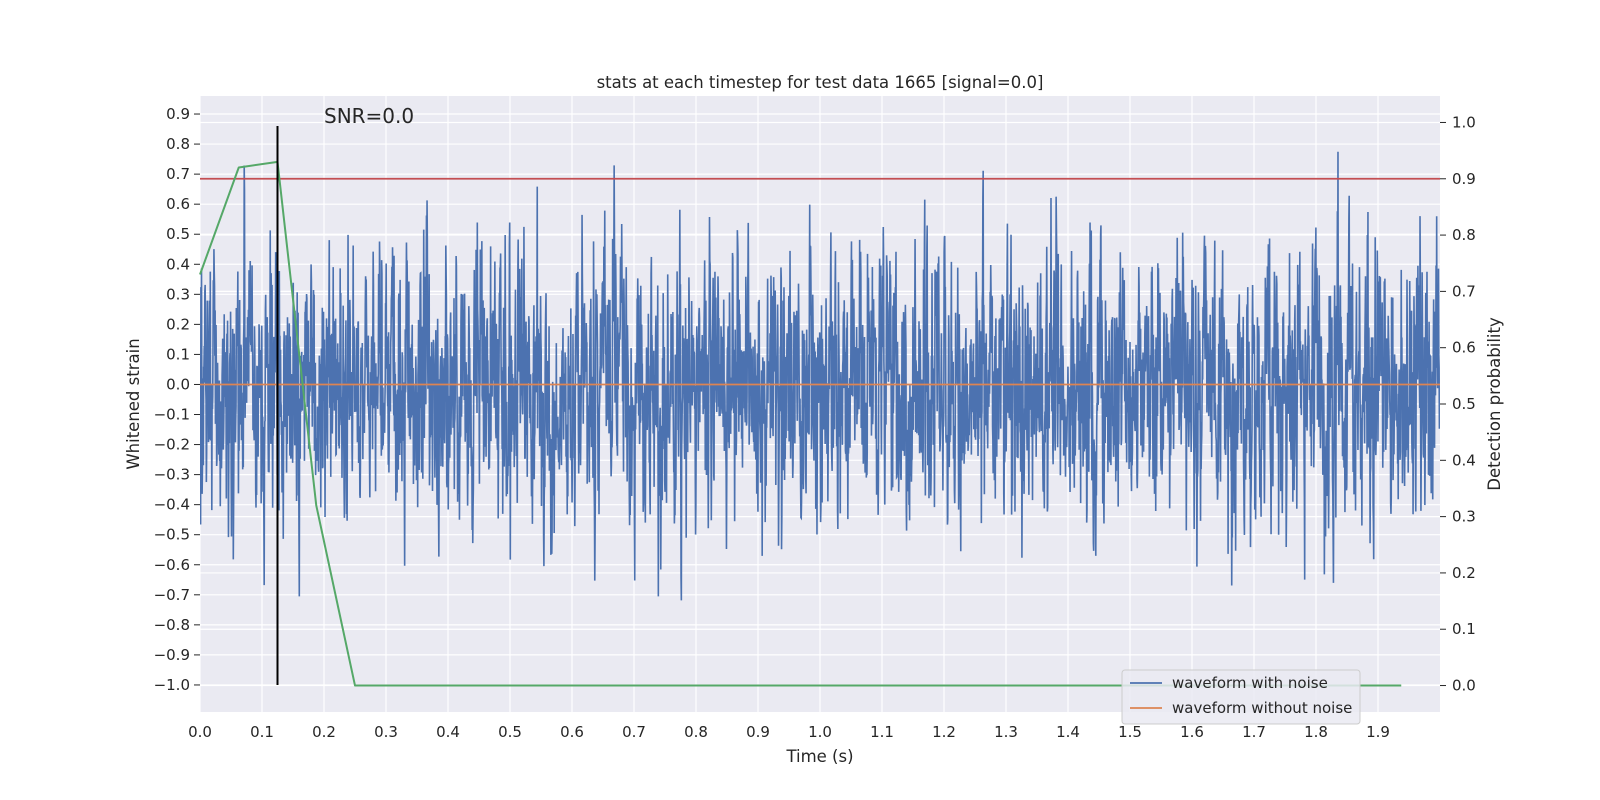 The height and width of the screenshot is (800, 1600). What do you see at coordinates (172, 595) in the screenshot?
I see `y-left-tick-label: −0.7` at bounding box center [172, 595].